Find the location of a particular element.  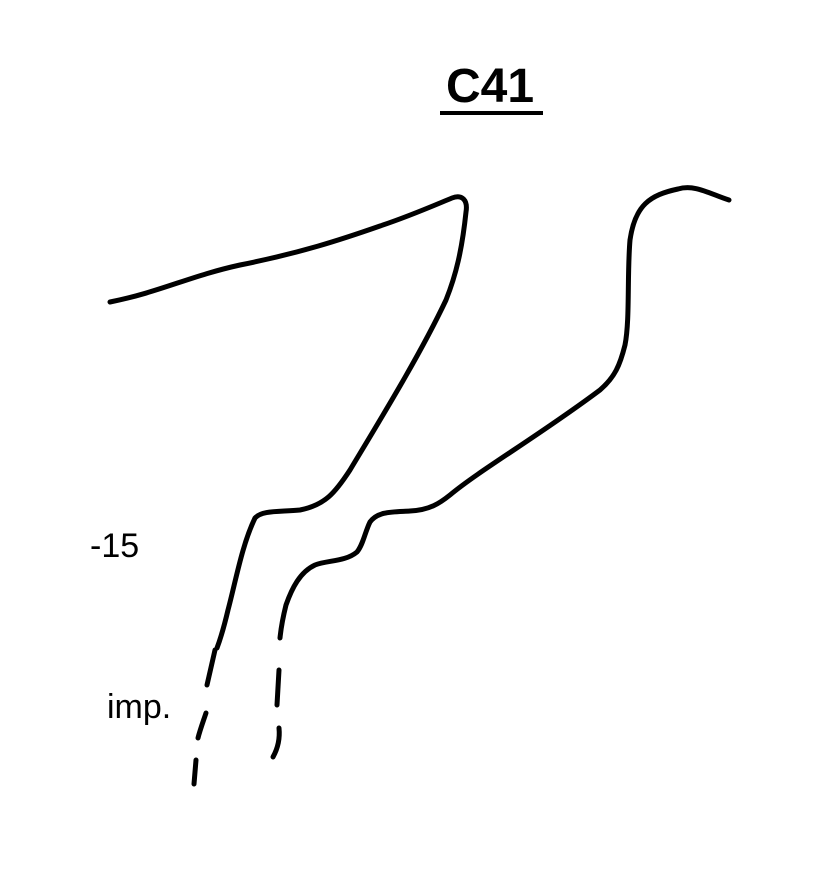

depth-label: -15 is located at coordinates (114, 546).